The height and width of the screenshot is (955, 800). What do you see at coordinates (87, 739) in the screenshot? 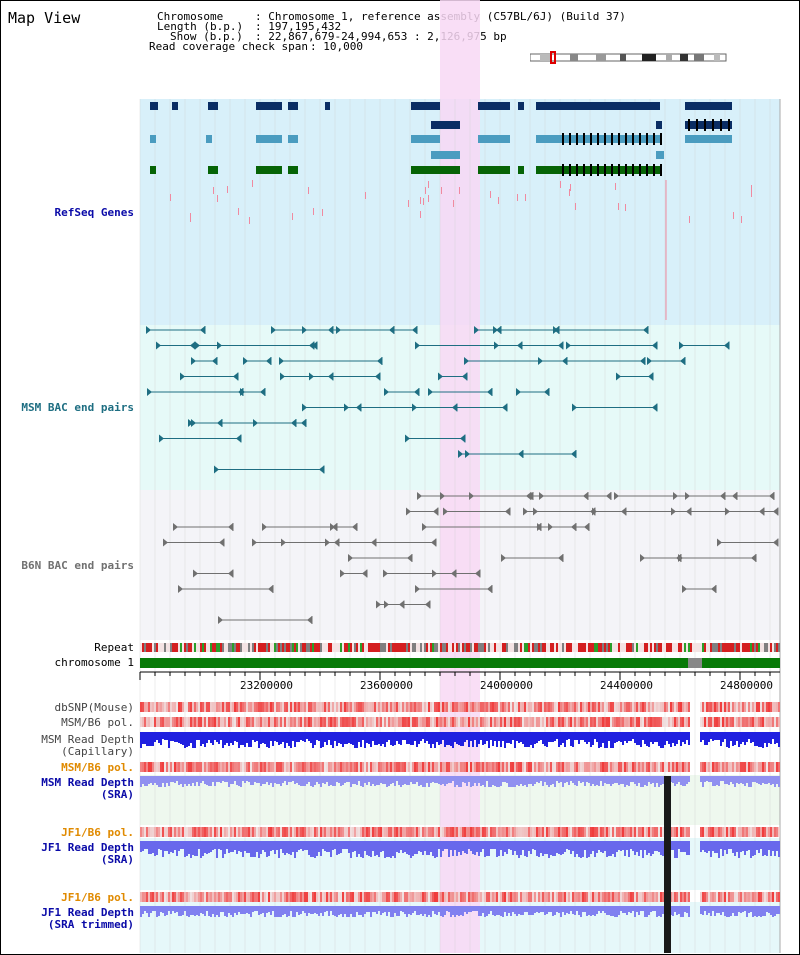
I see `msm-depth-capillary-label-1: MSM Read Depth` at bounding box center [87, 739].